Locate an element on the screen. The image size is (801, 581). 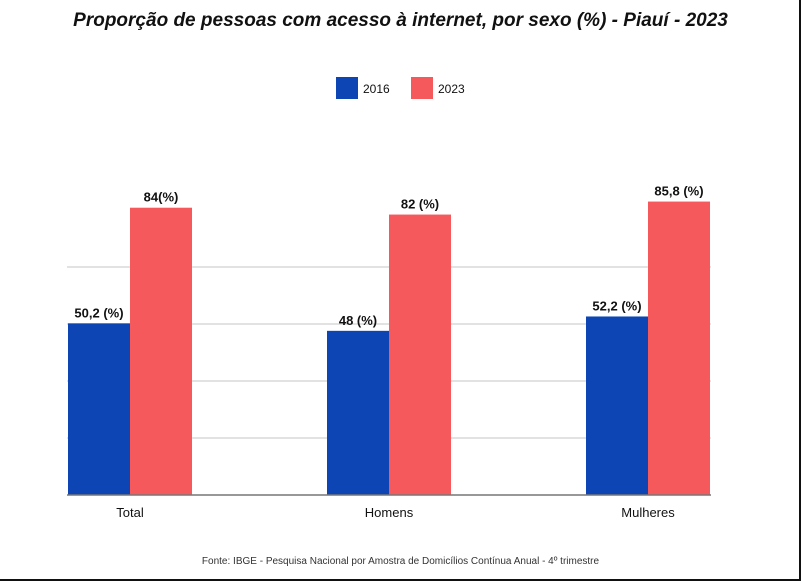
data-label: 84(%) is located at coordinates (161, 197).